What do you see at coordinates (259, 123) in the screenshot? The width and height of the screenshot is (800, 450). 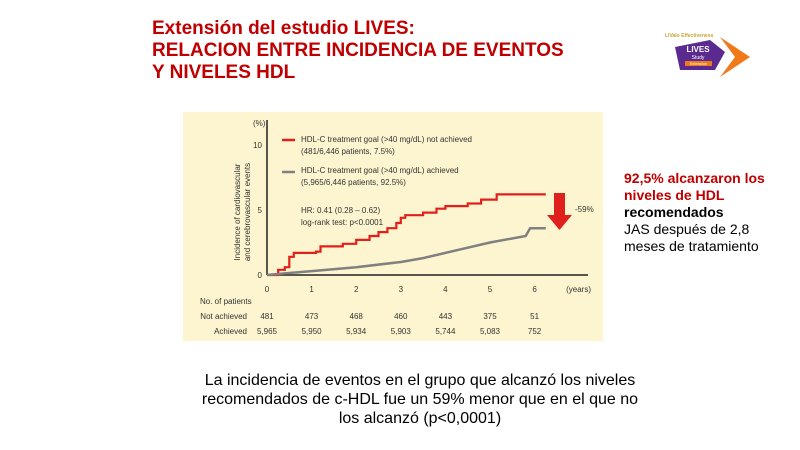 I see `y-unit: (%)` at bounding box center [259, 123].